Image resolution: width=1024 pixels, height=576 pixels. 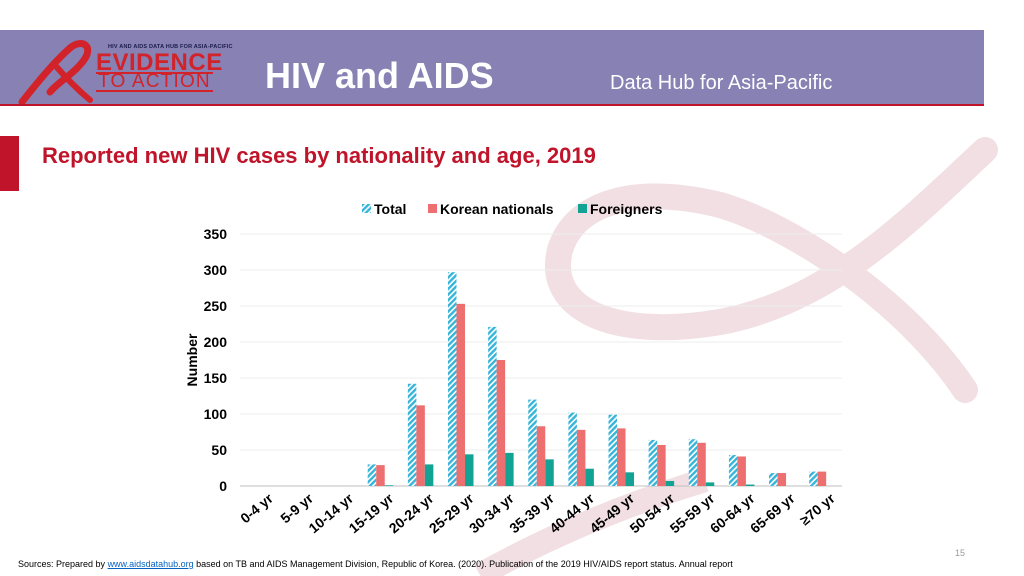 What do you see at coordinates (159, 62) in the screenshot?
I see `logo-wordmark: EVIDENCE` at bounding box center [159, 62].